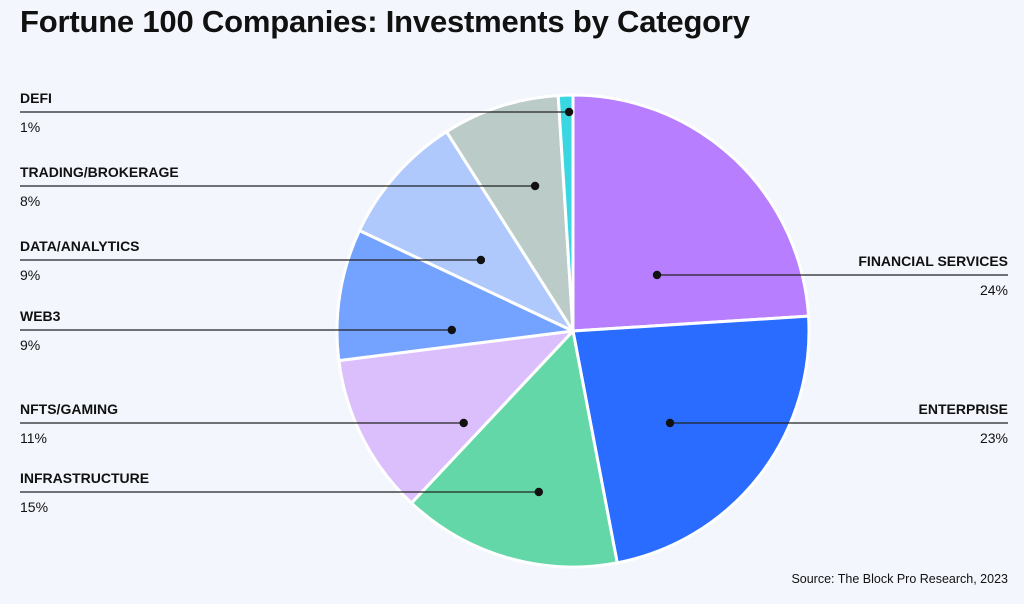 The width and height of the screenshot is (1024, 604). Describe the element at coordinates (280, 186) in the screenshot. I see `callout-trading-brokerage: TRADING/BROKERAGE 8%` at that location.